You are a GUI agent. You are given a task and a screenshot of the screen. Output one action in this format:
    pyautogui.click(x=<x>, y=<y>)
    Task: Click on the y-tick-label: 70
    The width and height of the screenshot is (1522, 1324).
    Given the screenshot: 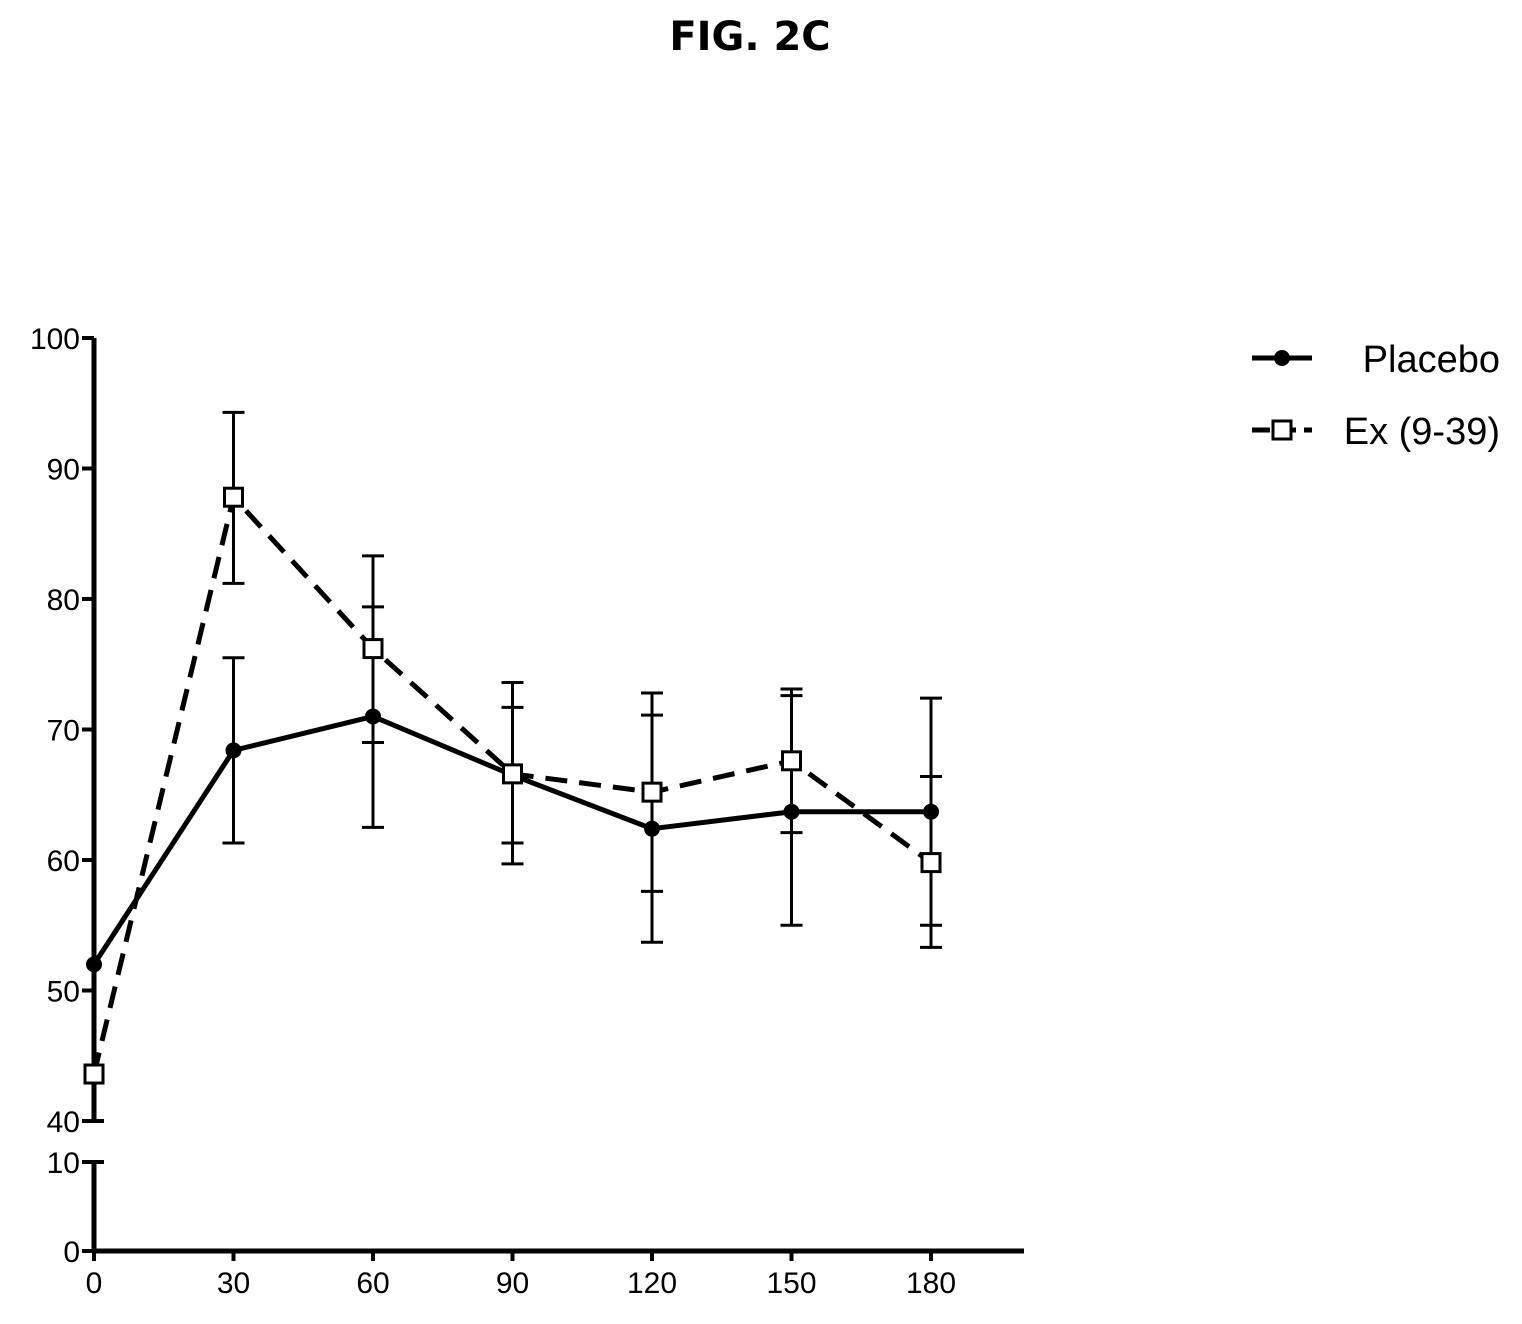 What is the action you would take?
    pyautogui.click(x=63, y=731)
    